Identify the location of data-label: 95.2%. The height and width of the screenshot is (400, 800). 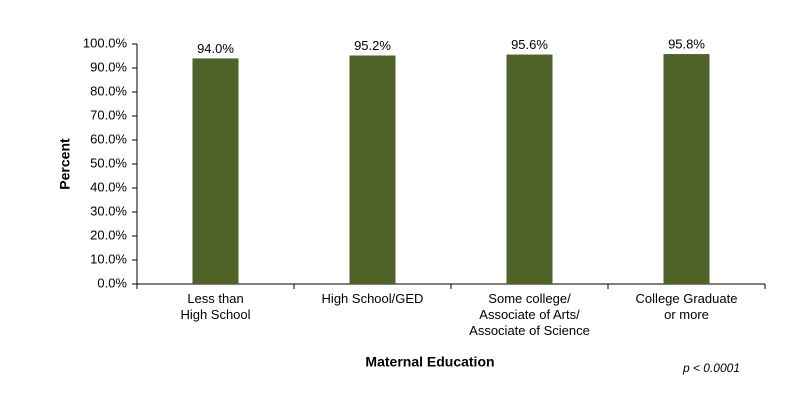
(372, 45).